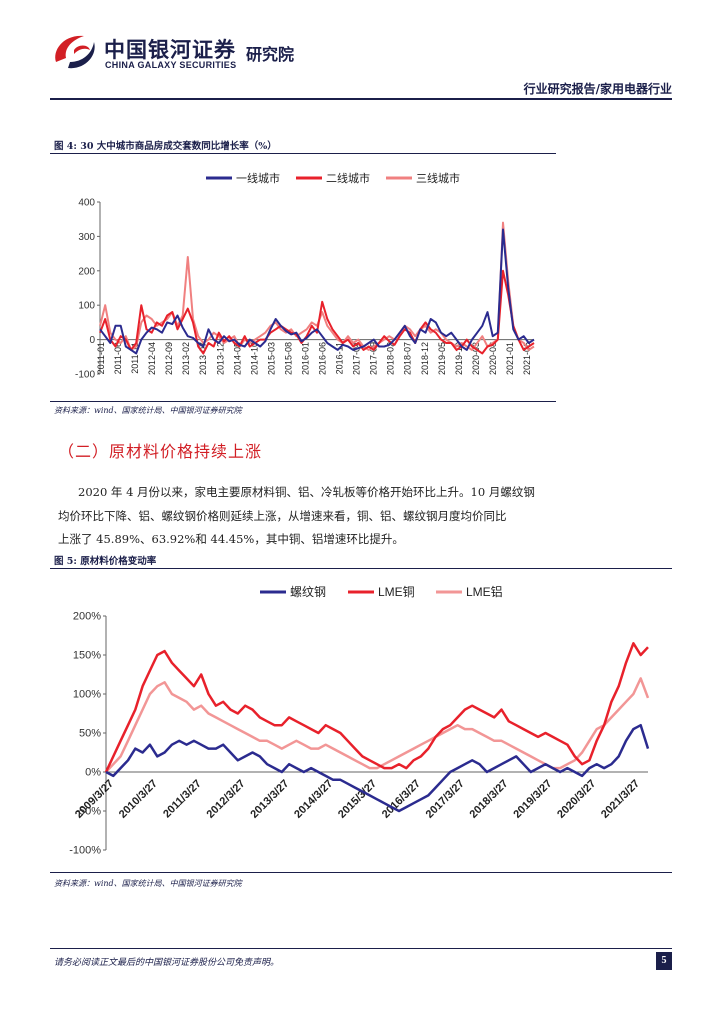 The width and height of the screenshot is (724, 1024). What do you see at coordinates (170, 50) in the screenshot?
I see `logo-chinese-name: 中国银河证券` at bounding box center [170, 50].